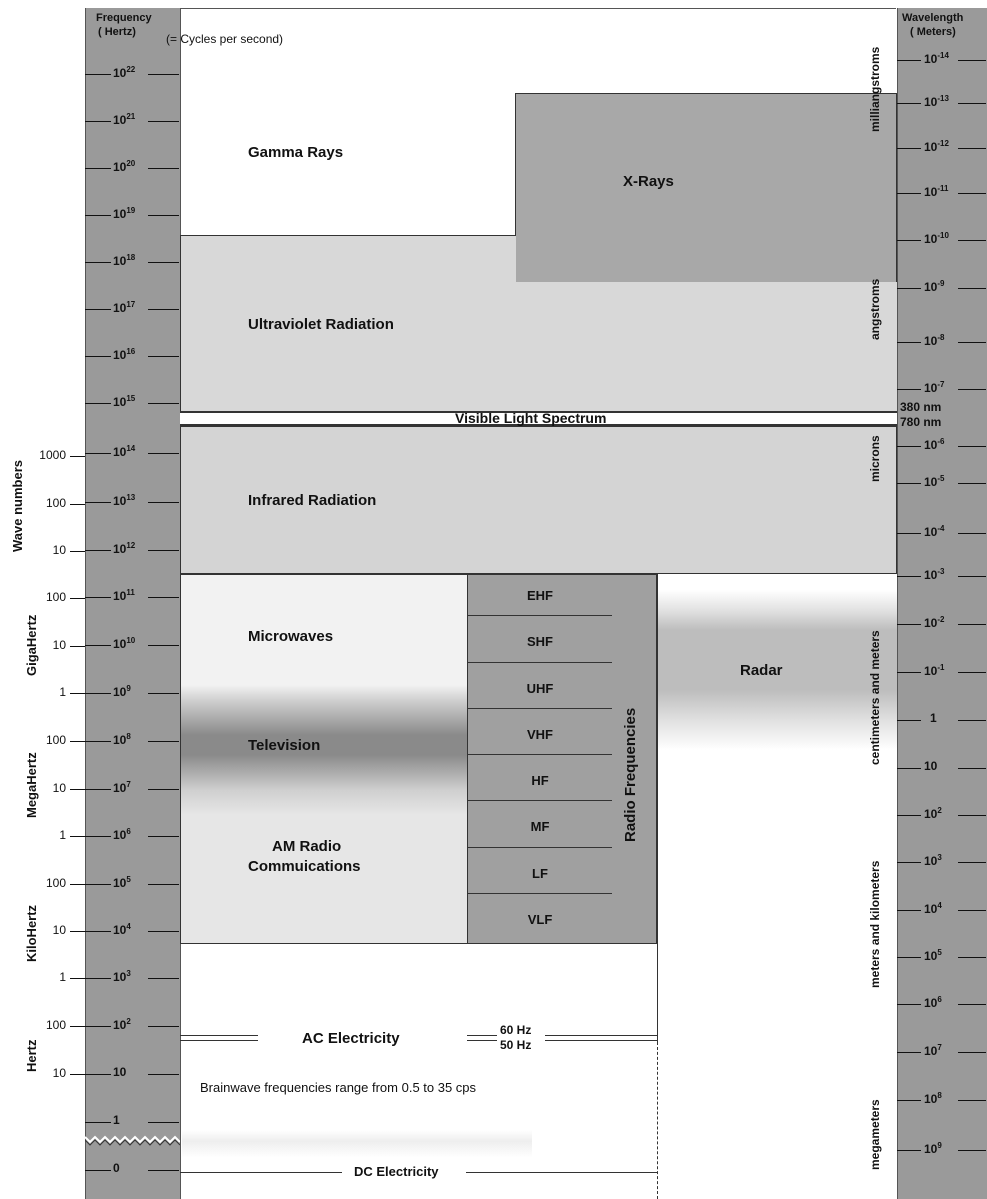  What do you see at coordinates (936, 58) in the screenshot?
I see `wavelength-tick-label: 10⁻¹⁴` at bounding box center [936, 58].